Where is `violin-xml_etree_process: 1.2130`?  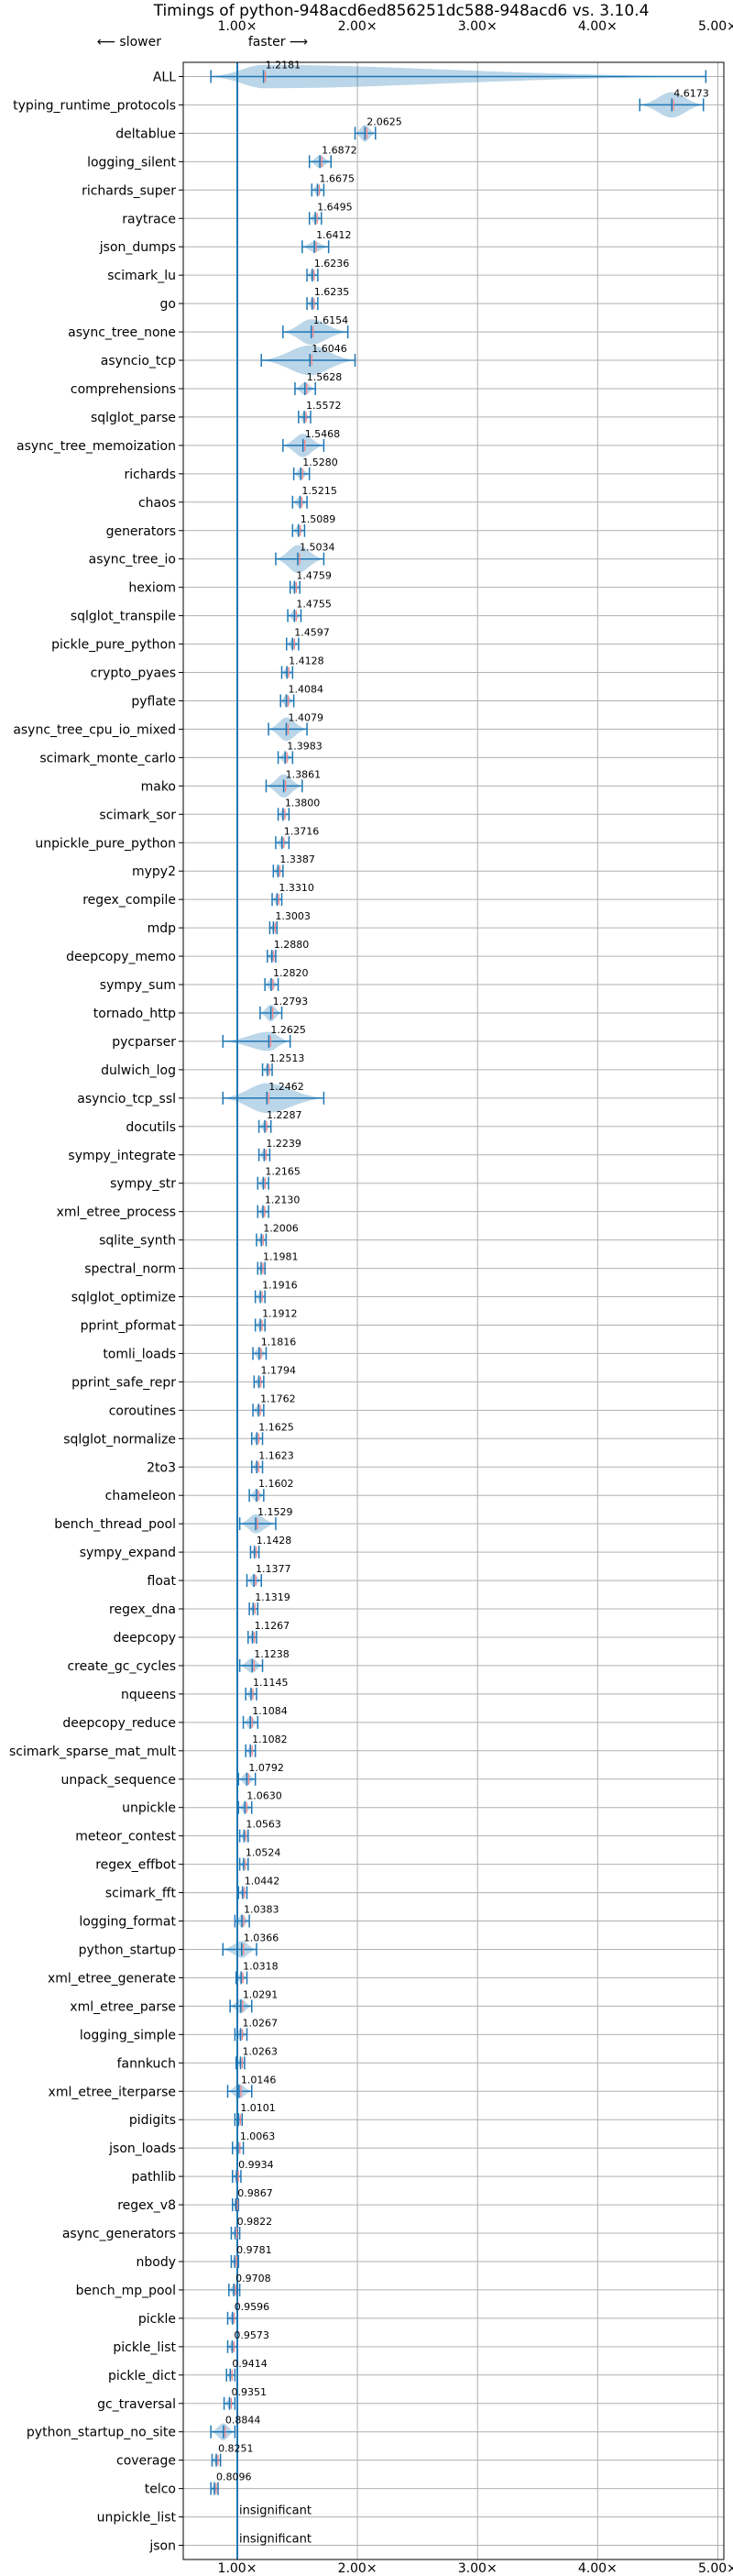 violin-xml_etree_process: 1.2130 is located at coordinates (278, 1206).